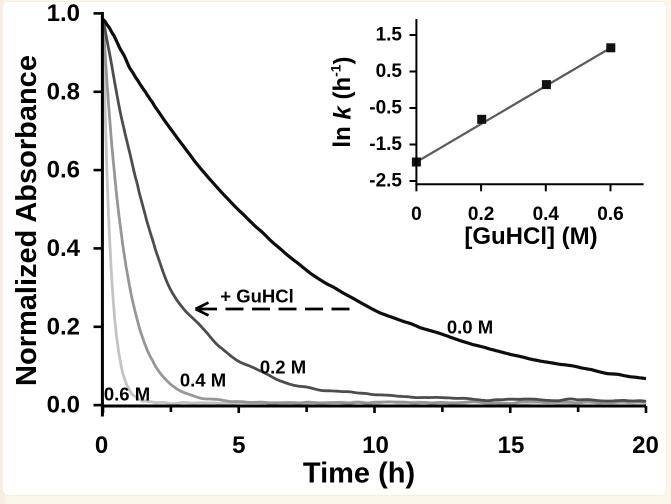 The image size is (671, 504). What do you see at coordinates (63, 405) in the screenshot?
I see `svg-text: 0.0` at bounding box center [63, 405].